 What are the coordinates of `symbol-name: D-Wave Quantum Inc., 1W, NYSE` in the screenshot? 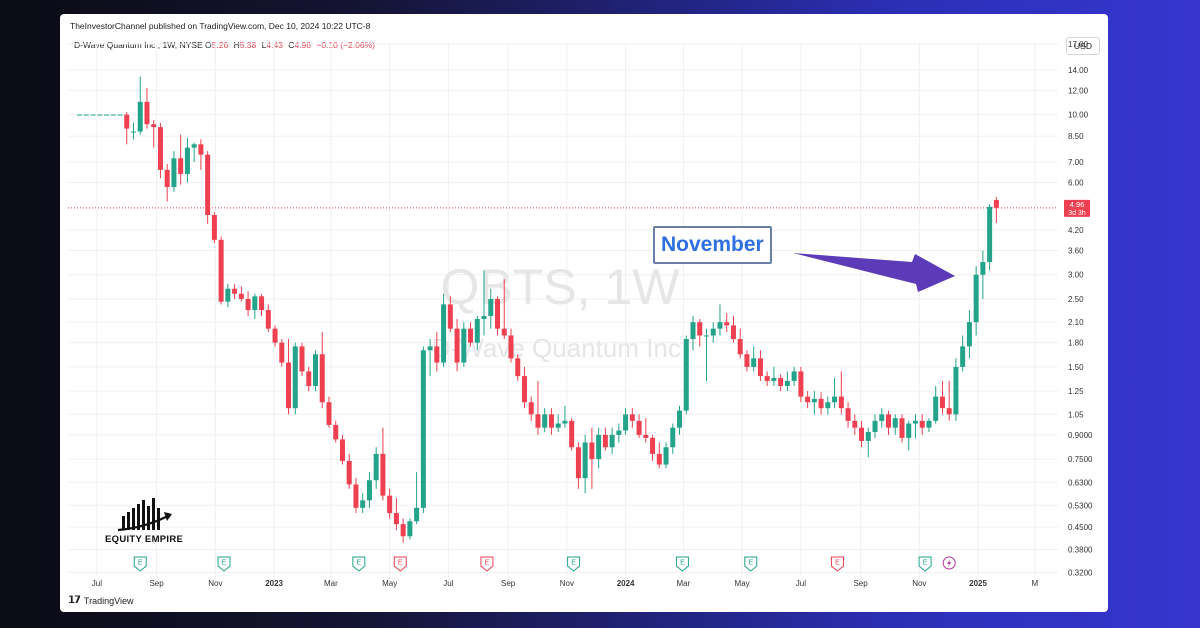 It's located at (138, 45).